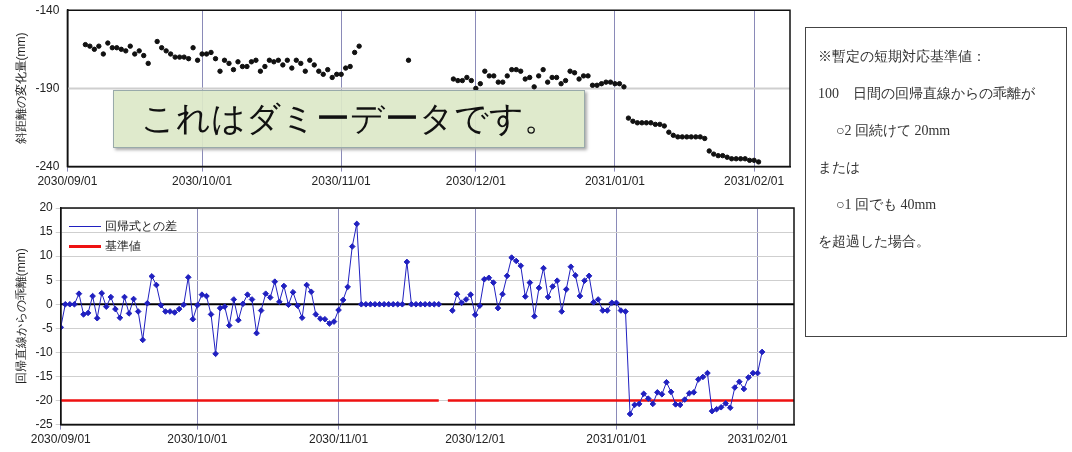 The width and height of the screenshot is (1072, 452). Describe the element at coordinates (46, 255) in the screenshot. I see `y-tick-label: 10` at that location.